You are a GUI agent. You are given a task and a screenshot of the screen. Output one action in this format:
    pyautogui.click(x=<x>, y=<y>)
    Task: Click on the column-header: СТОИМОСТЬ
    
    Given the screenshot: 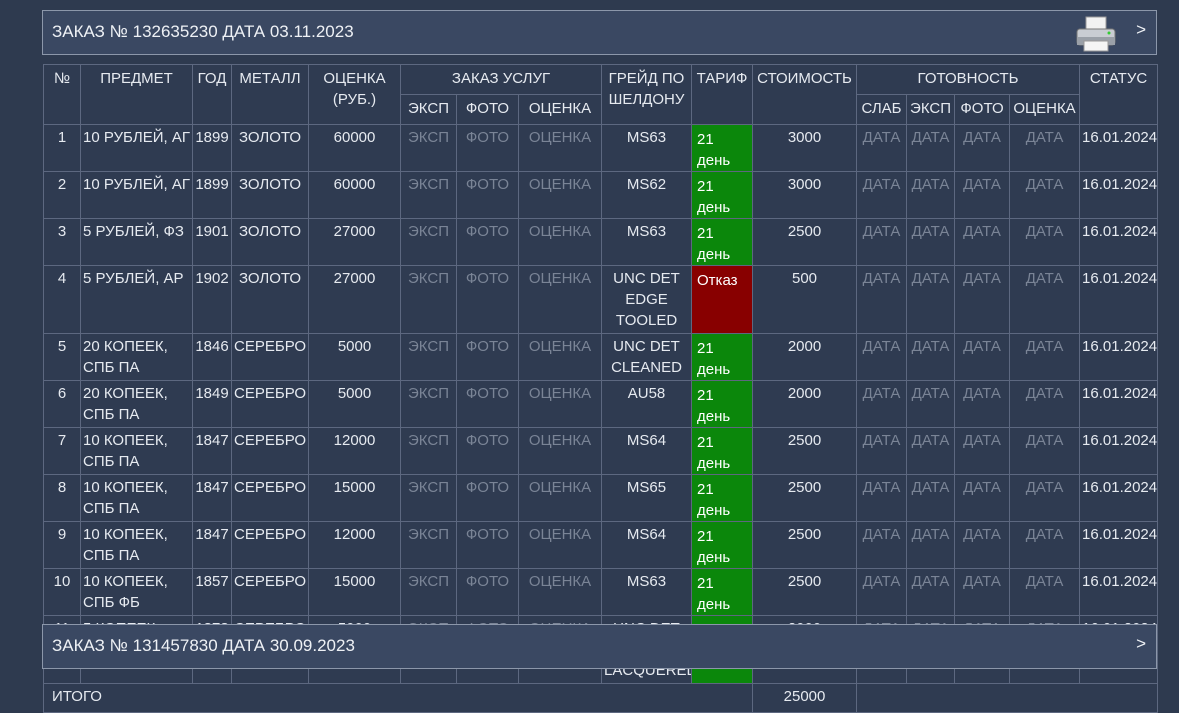 What is the action you would take?
    pyautogui.click(x=805, y=94)
    